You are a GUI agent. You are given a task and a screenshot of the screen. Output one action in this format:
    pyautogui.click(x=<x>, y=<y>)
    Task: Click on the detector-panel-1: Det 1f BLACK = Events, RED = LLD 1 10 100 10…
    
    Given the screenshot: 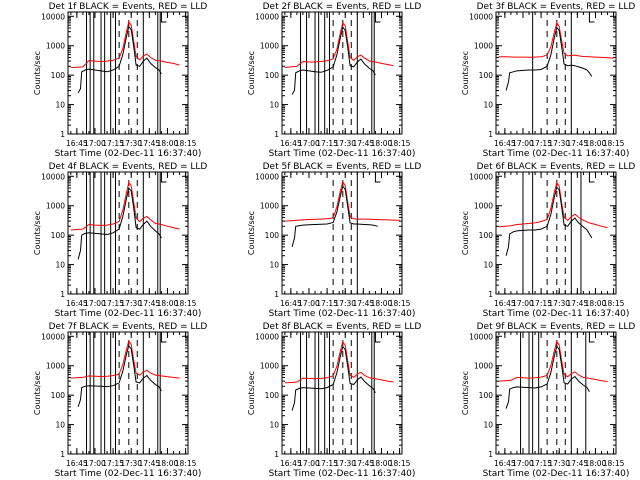 What is the action you would take?
    pyautogui.click(x=120, y=80)
    